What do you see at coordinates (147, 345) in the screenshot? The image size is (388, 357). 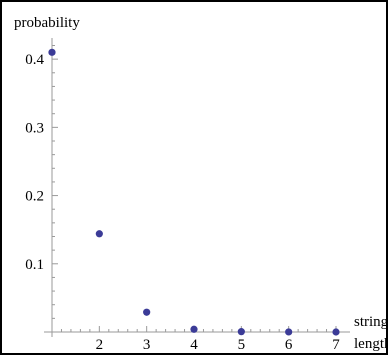 I see `x-tick-label-3: 3` at bounding box center [147, 345].